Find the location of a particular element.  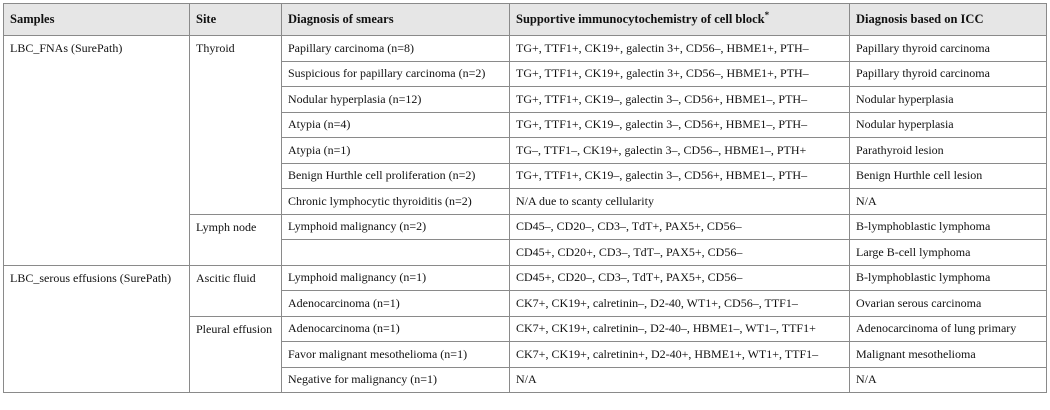

icc-diagnosis-cell: Adenocarcinoma of lung primary is located at coordinates (948, 328).